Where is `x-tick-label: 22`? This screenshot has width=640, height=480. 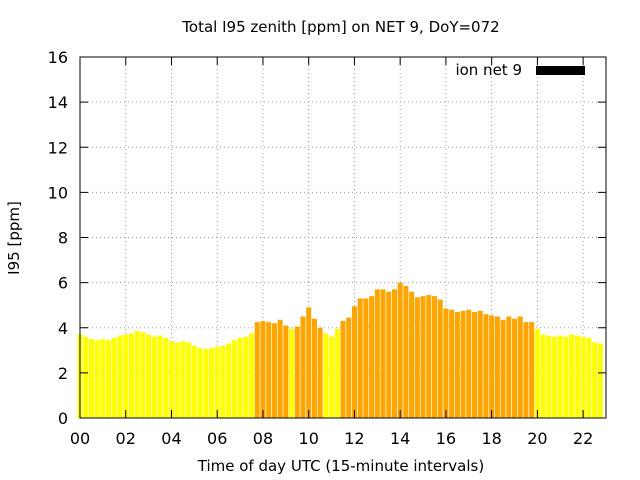
x-tick-label: 22 is located at coordinates (583, 438).